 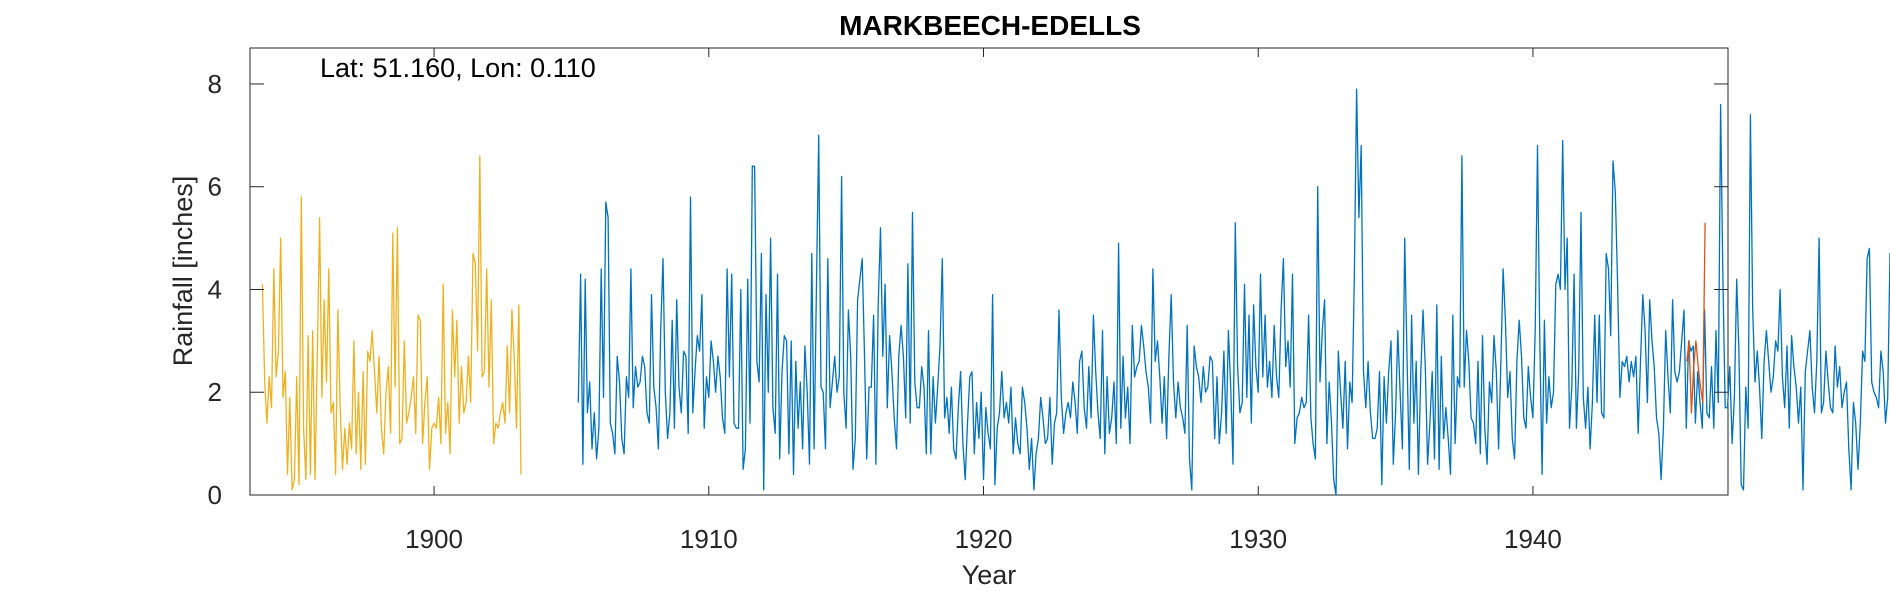 I want to click on y-tick-label: 8, so click(x=215, y=84).